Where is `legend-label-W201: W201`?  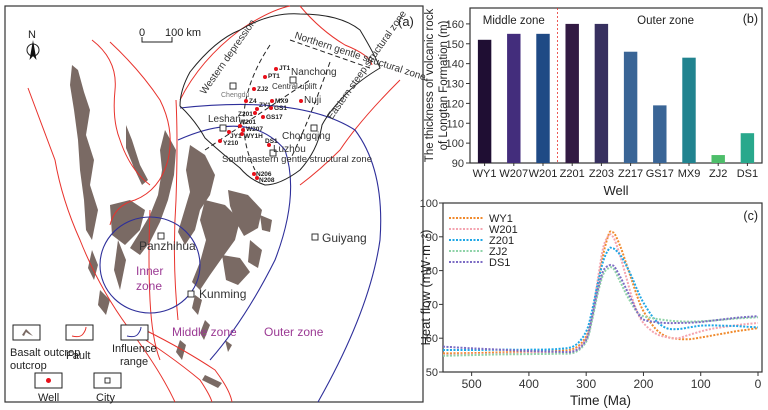
legend-label-W201: W201 is located at coordinates (503, 230).